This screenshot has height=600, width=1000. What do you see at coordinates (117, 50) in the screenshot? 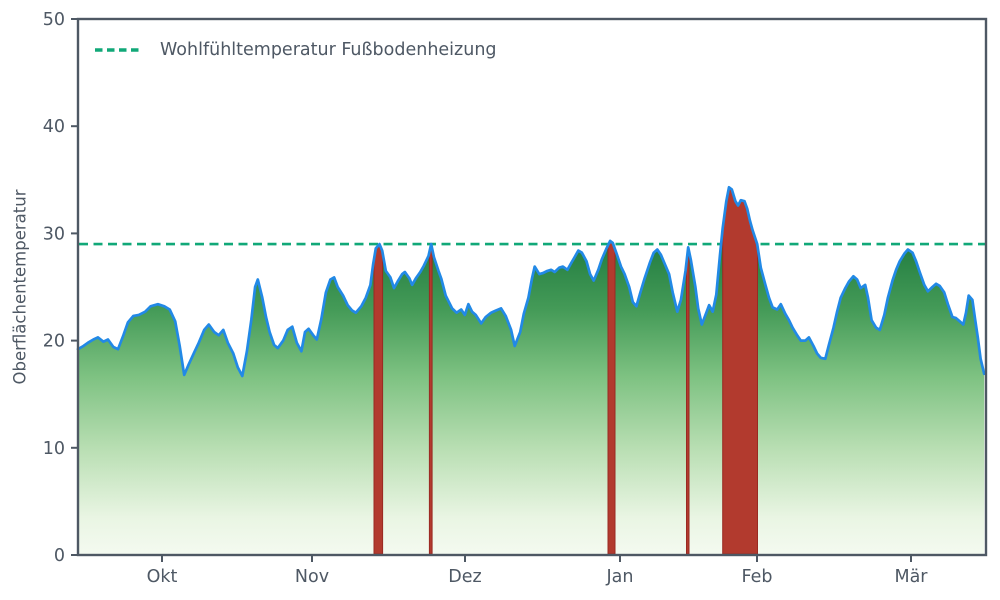
I see `legend-dash-sample` at bounding box center [117, 50].